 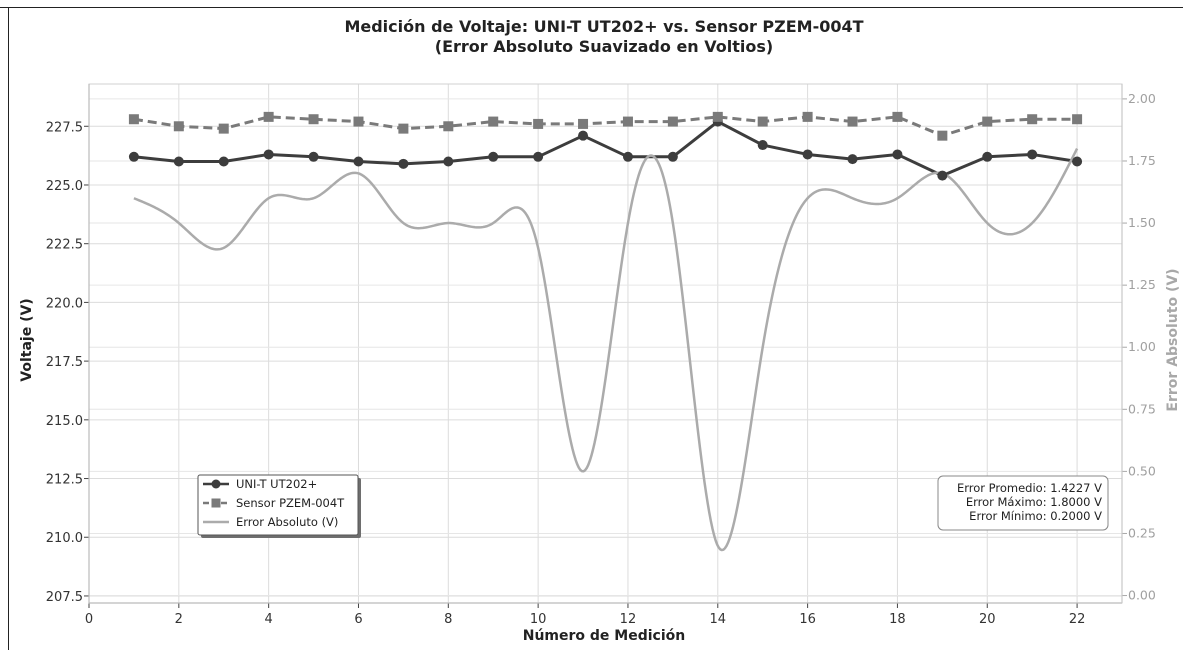 I want to click on x-tick-label: 14, so click(x=718, y=619).